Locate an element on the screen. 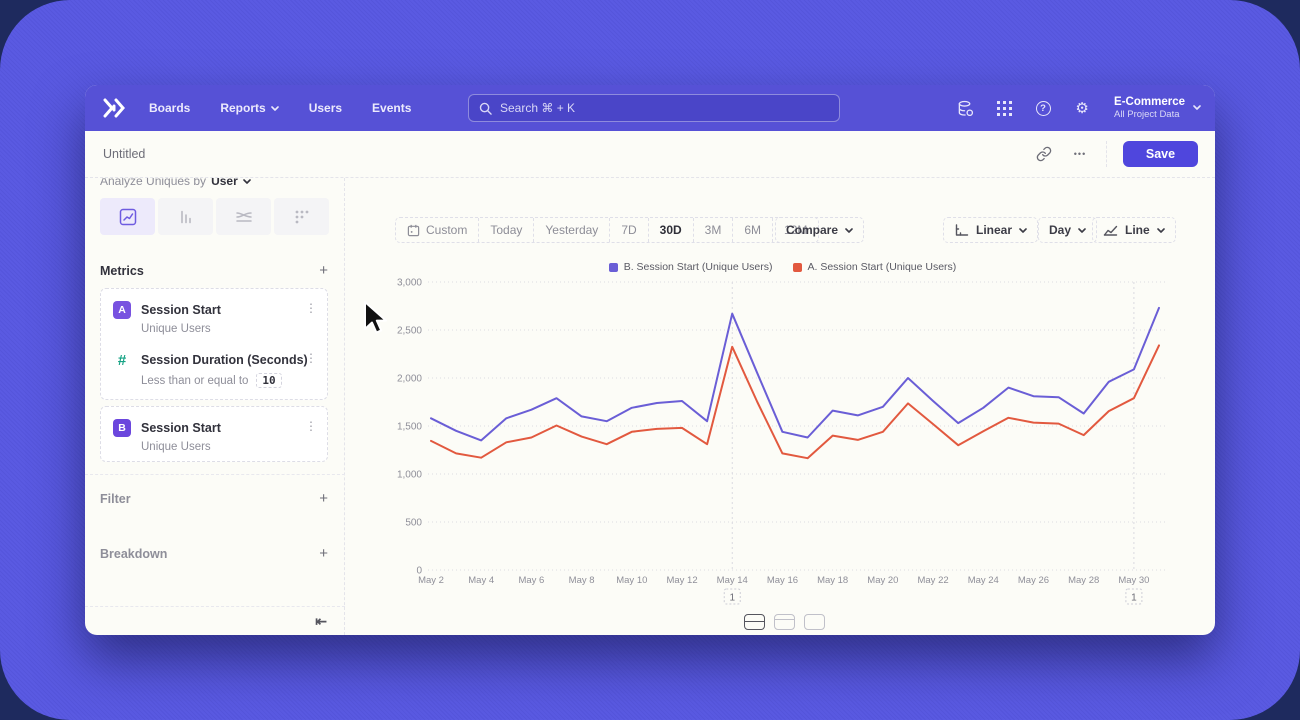 Image resolution: width=1300 pixels, height=720 pixels. legend-swatch-icon is located at coordinates (797, 267).